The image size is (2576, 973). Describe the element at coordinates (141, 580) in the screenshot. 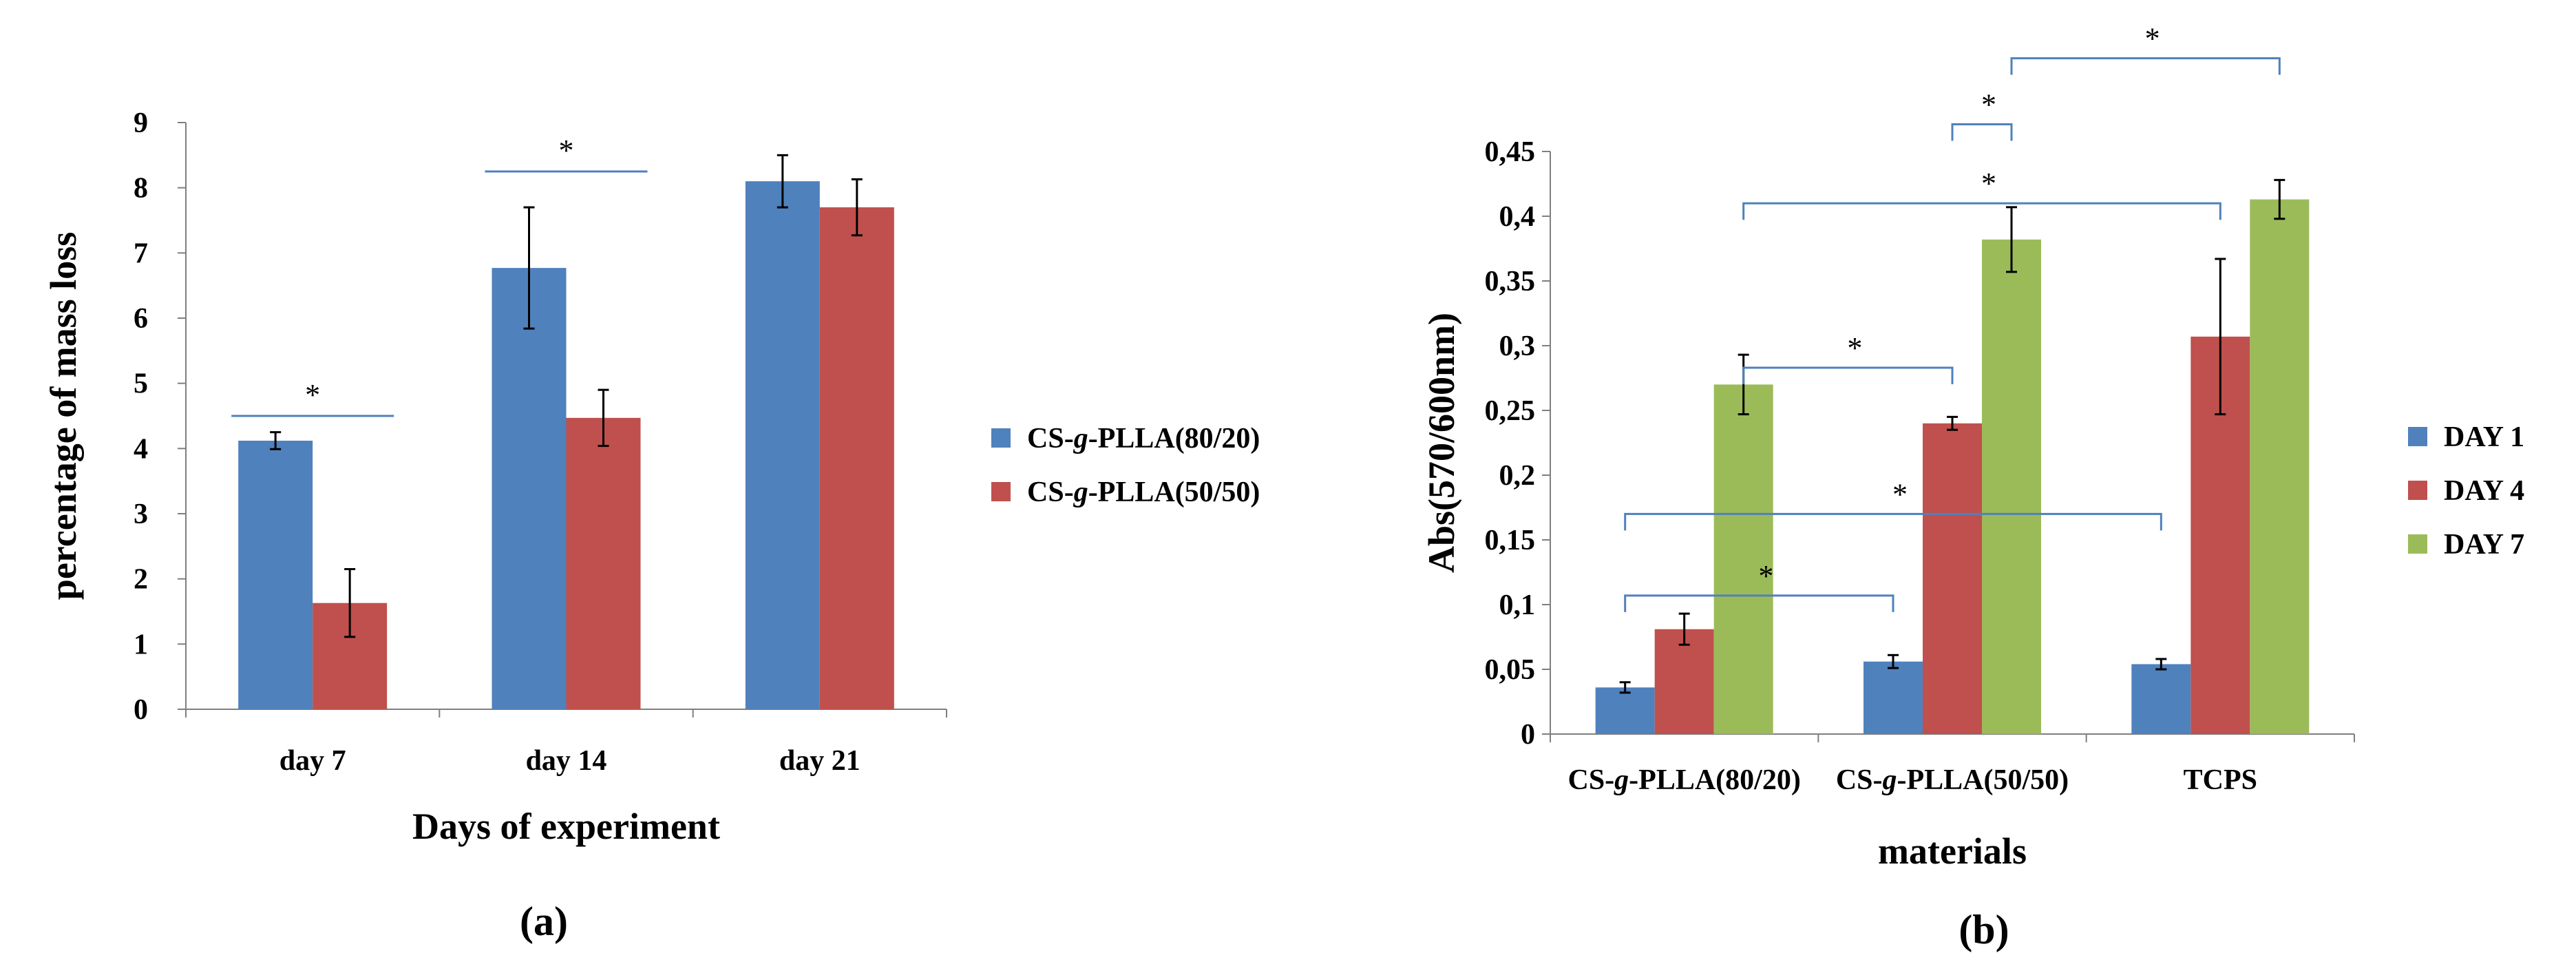

I see `y-tick-label: 2` at that location.